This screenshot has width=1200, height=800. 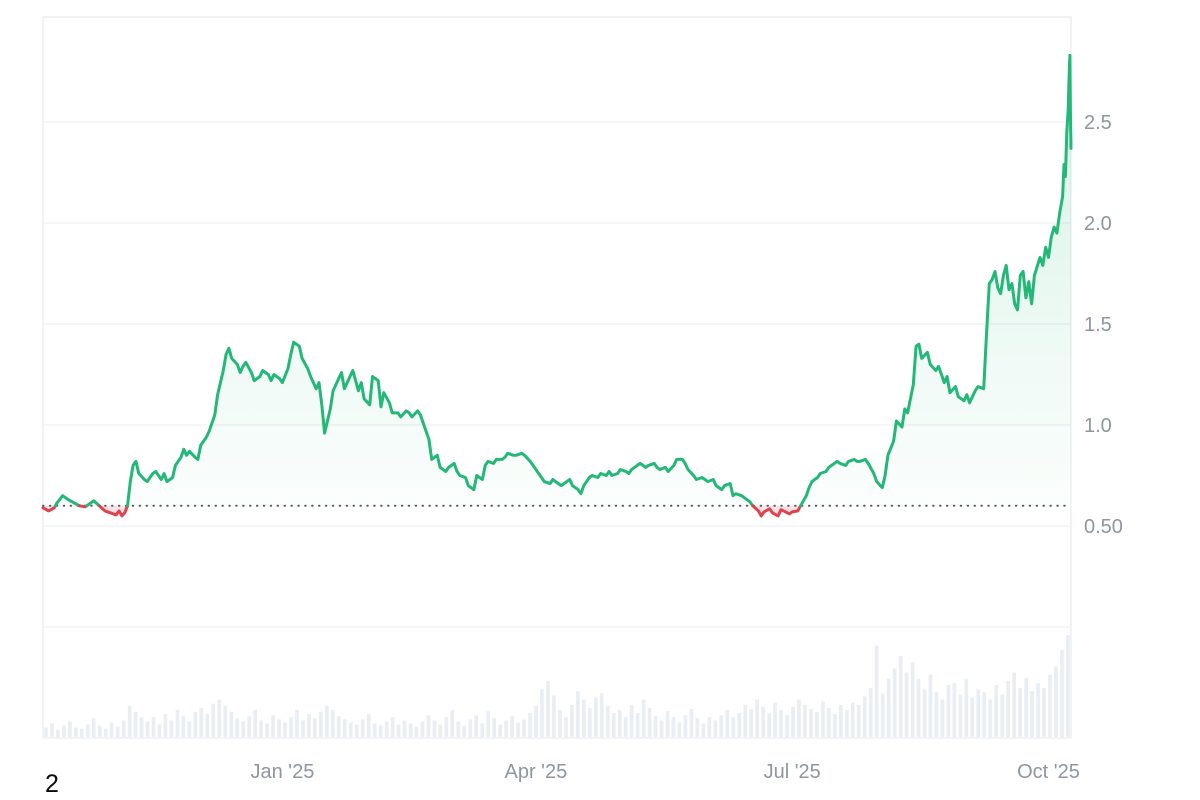 What do you see at coordinates (52, 784) in the screenshot?
I see `bottom-left-text: 2` at bounding box center [52, 784].